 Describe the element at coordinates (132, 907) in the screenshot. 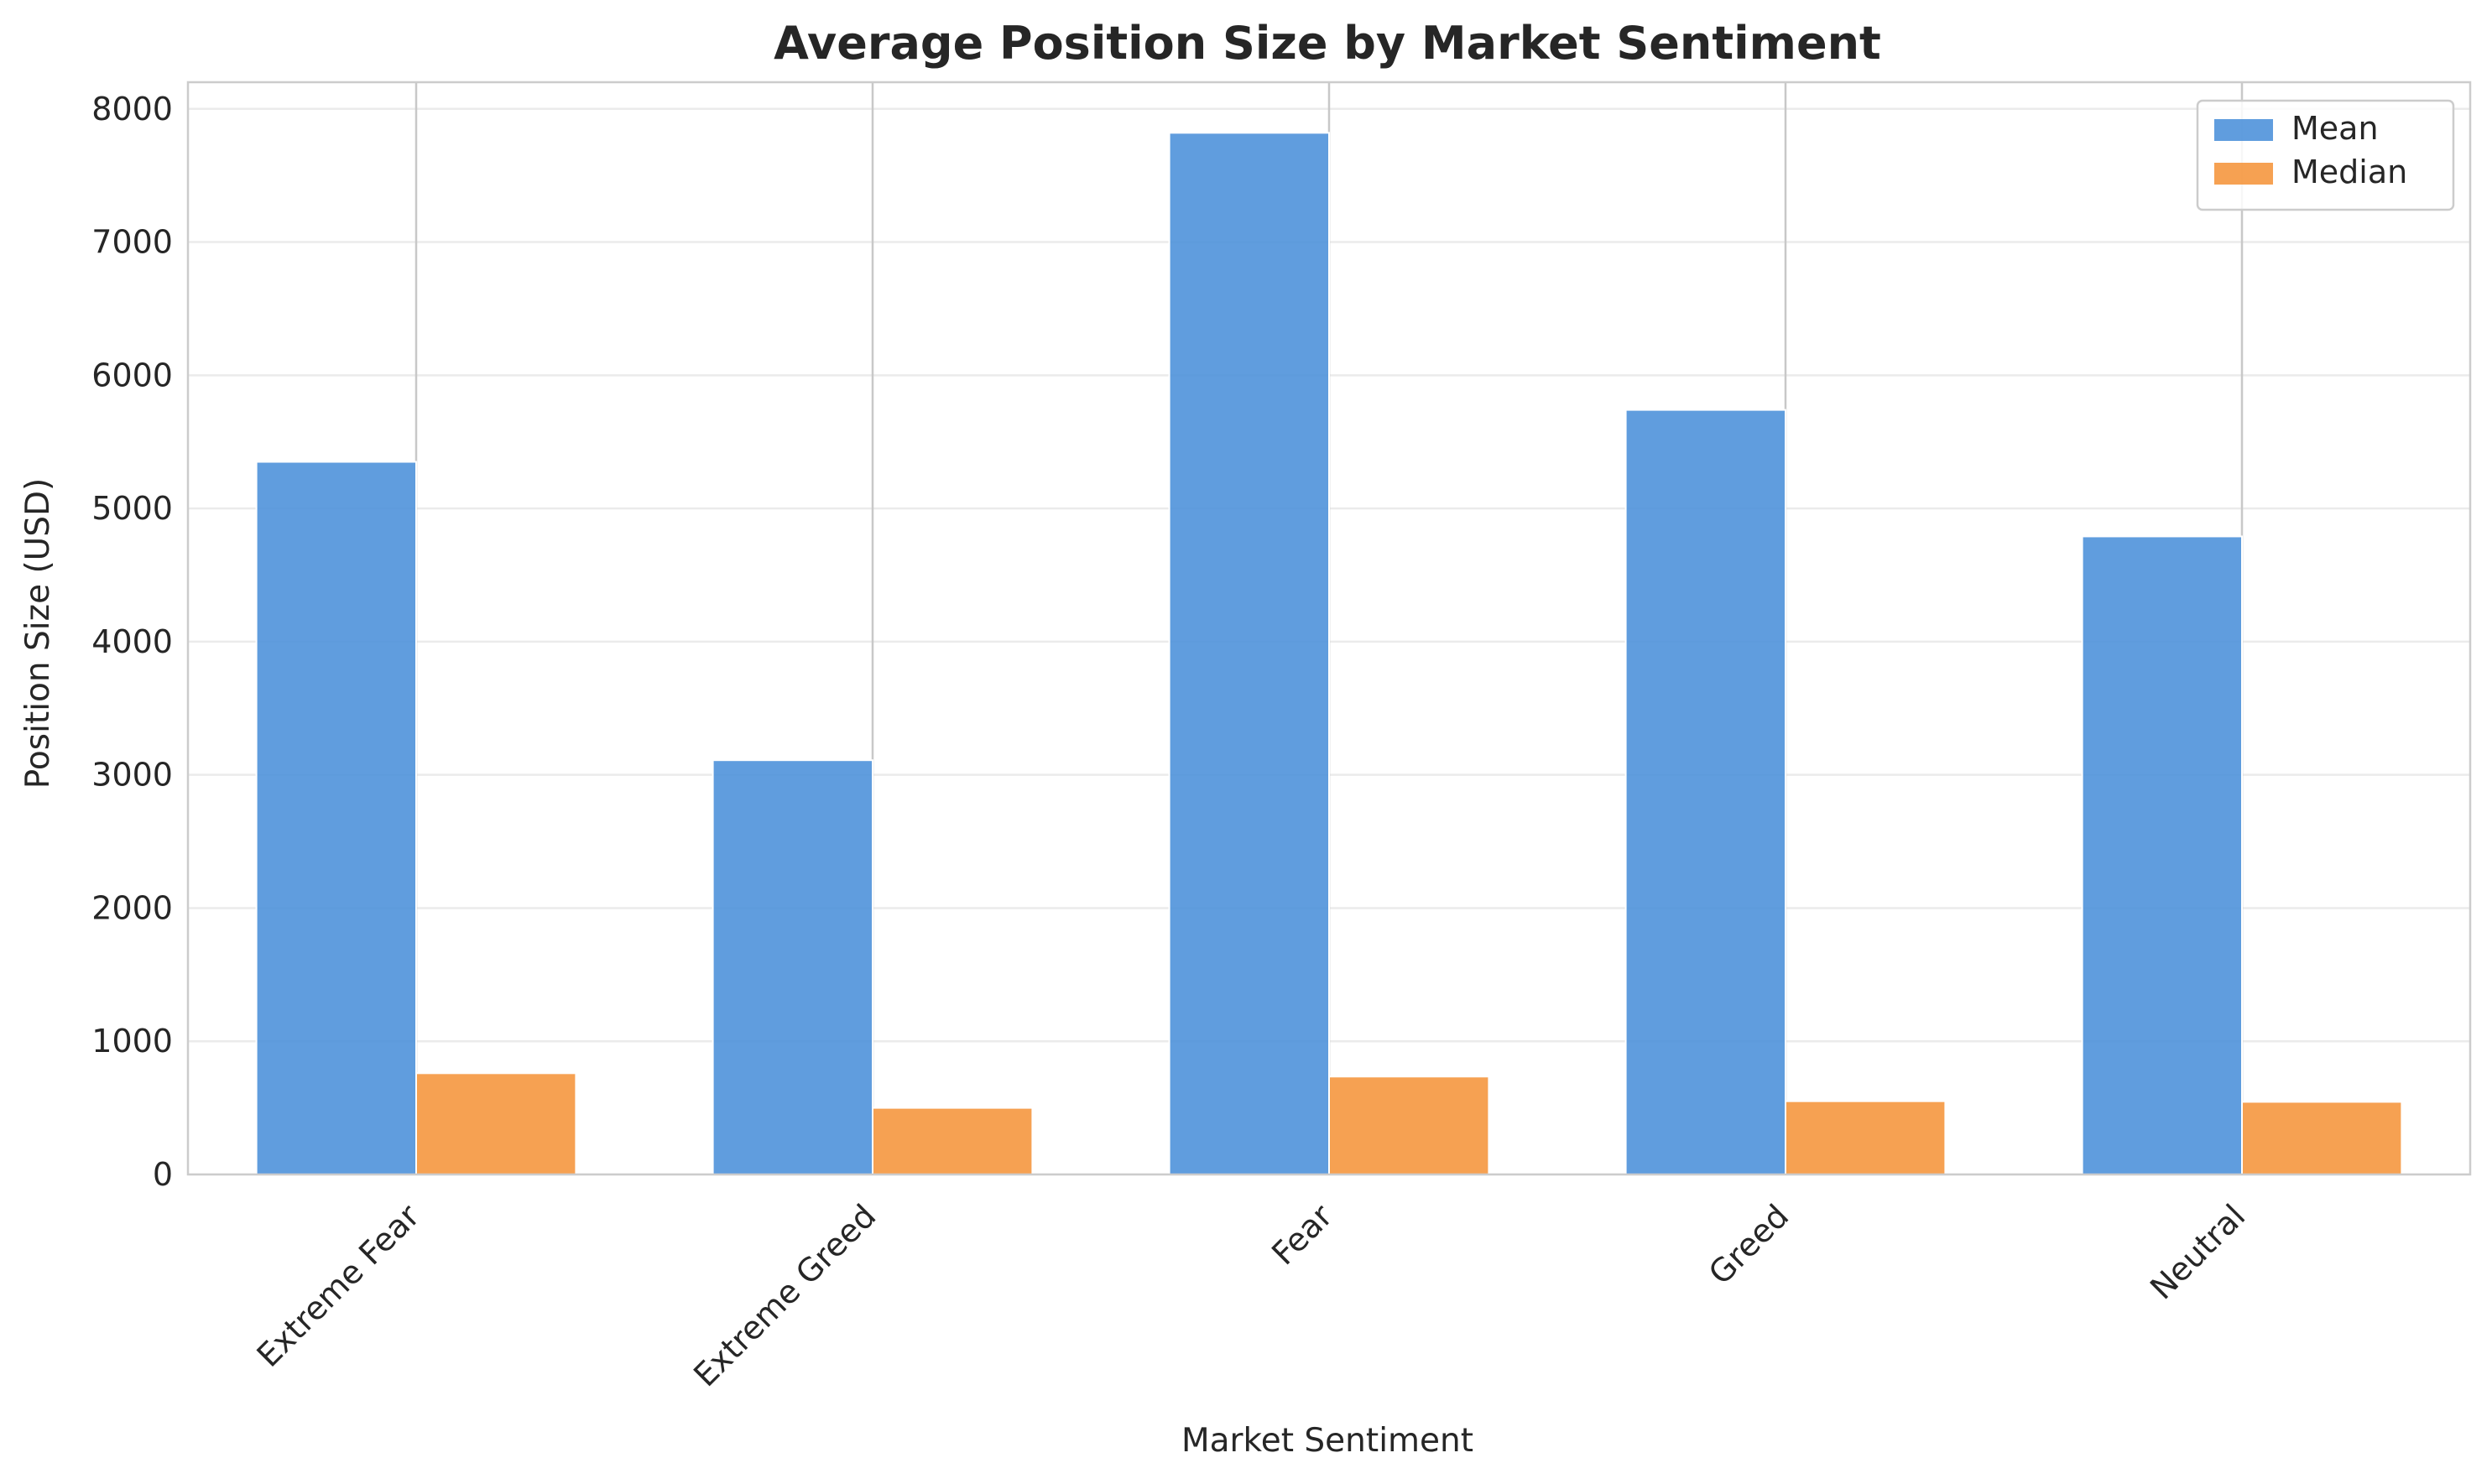

I see `y-tick-label: 2000` at that location.